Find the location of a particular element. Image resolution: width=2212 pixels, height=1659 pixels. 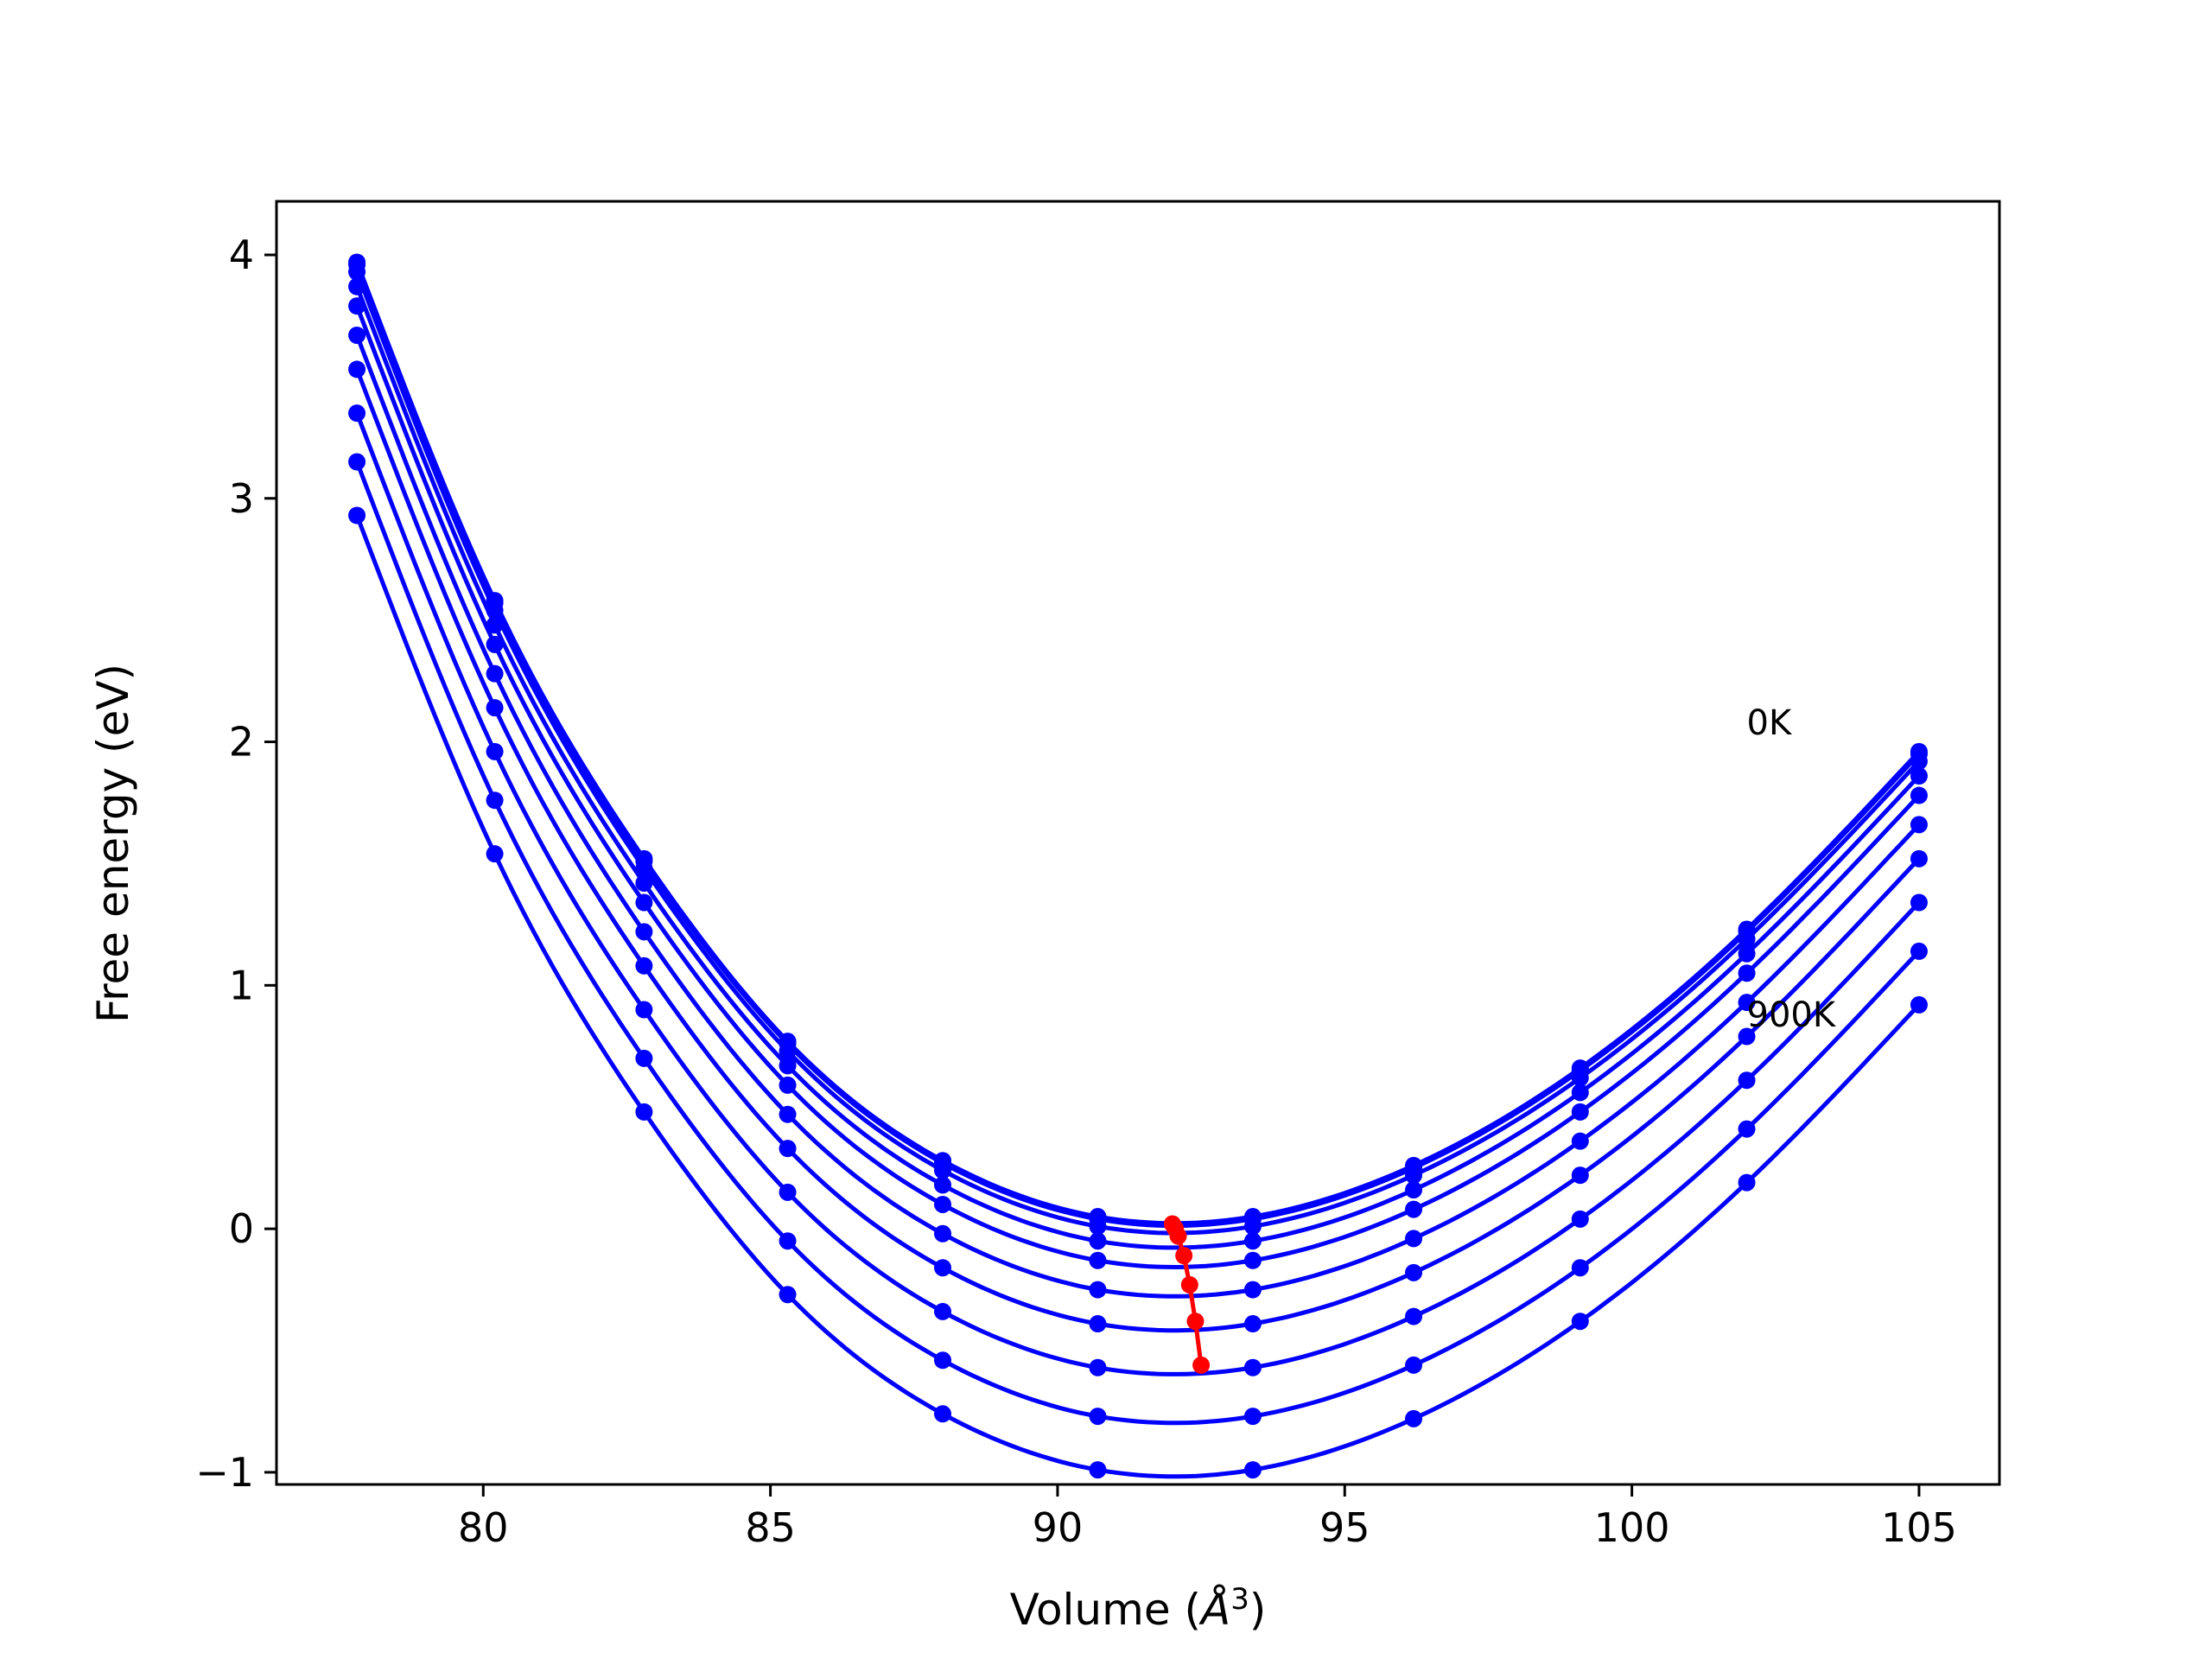

x-axis-label: Volume (Å3) is located at coordinates (1138, 1608).